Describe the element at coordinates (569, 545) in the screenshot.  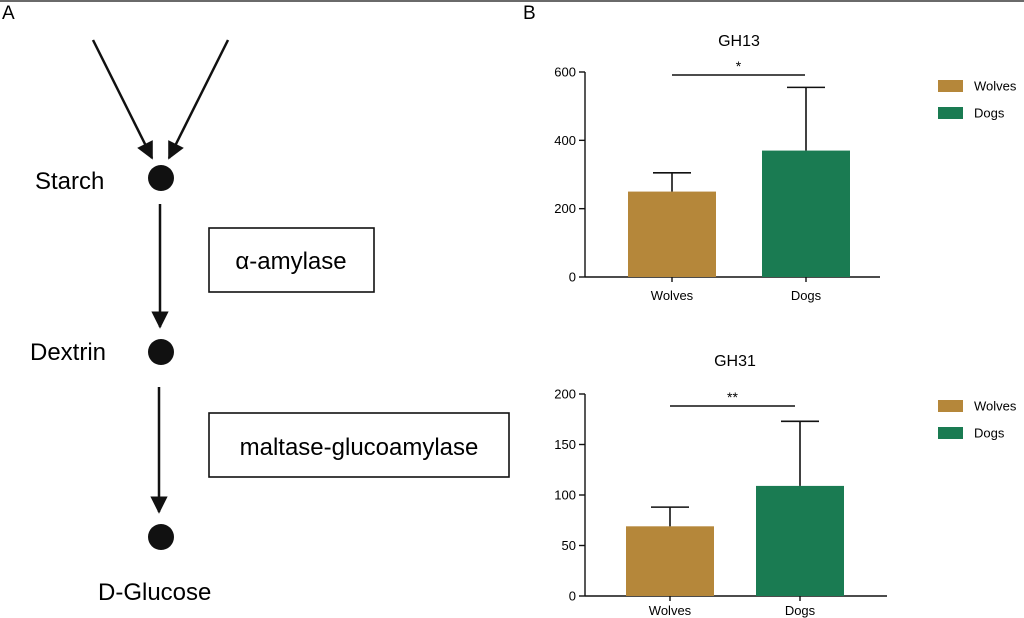
I see `y-tick-label: 50` at that location.